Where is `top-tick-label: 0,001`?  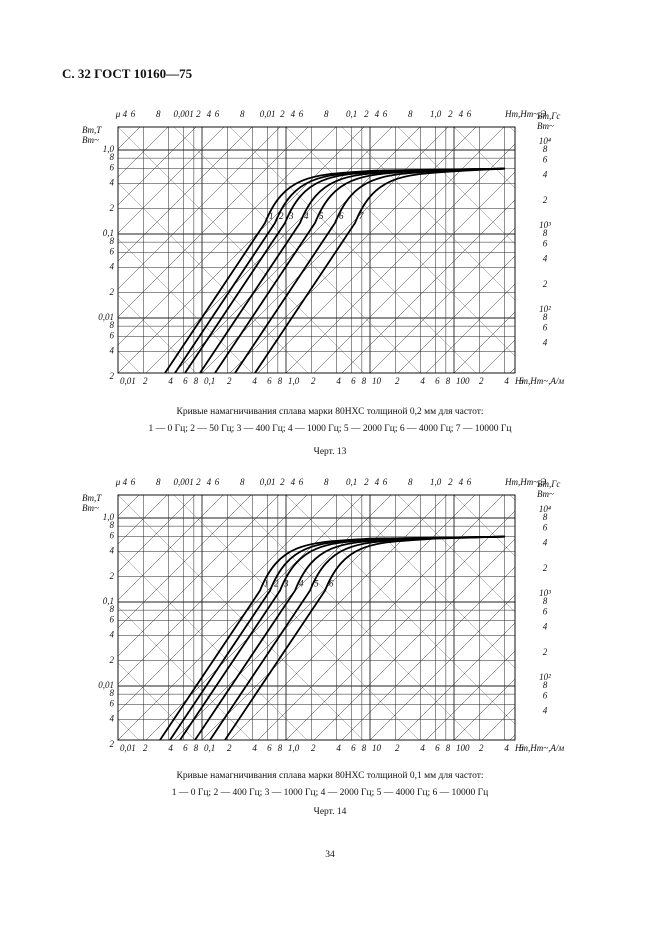 top-tick-label: 0,001 is located at coordinates (183, 482).